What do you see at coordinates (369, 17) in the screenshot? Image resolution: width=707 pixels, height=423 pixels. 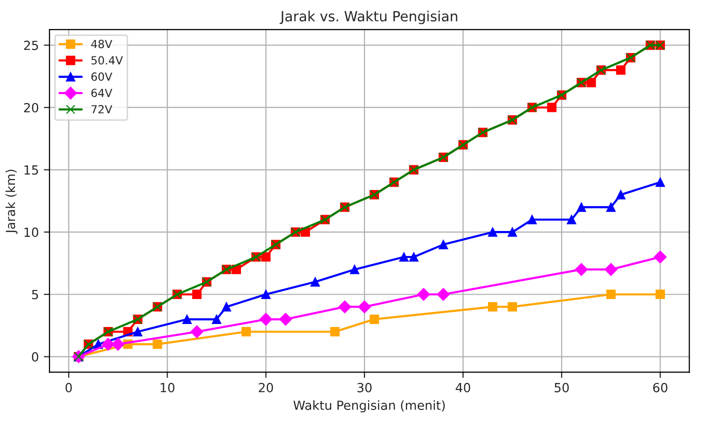 I see `chart-title: Jarak vs. Waktu Pengisian` at bounding box center [369, 17].